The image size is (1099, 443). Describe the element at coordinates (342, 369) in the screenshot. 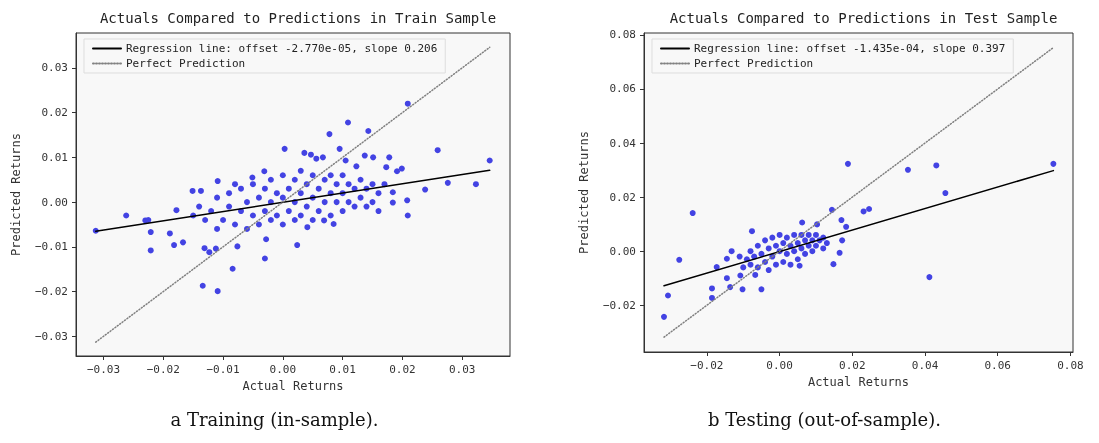

I see `x-tick-label: 0.01` at that location.